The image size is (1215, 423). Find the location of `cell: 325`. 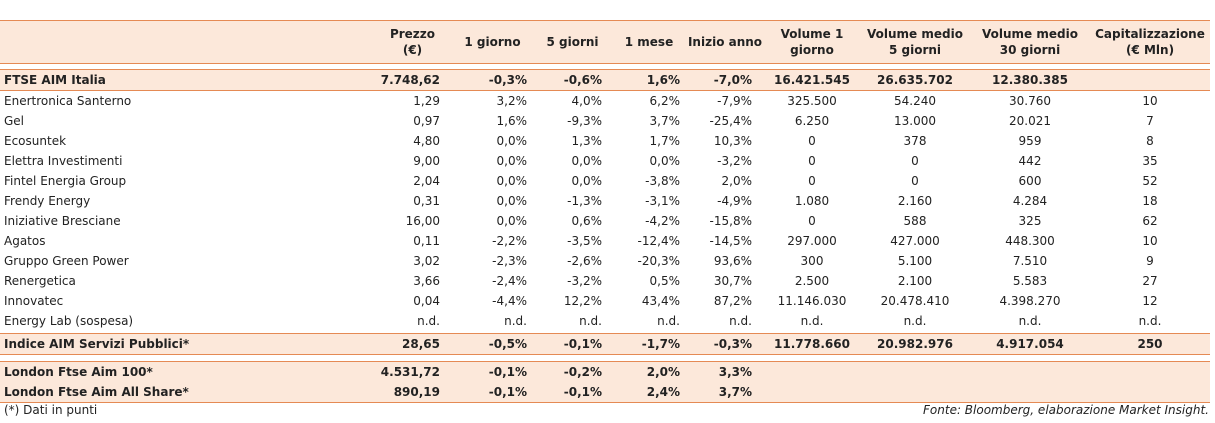

cell: 325 is located at coordinates (1030, 221).